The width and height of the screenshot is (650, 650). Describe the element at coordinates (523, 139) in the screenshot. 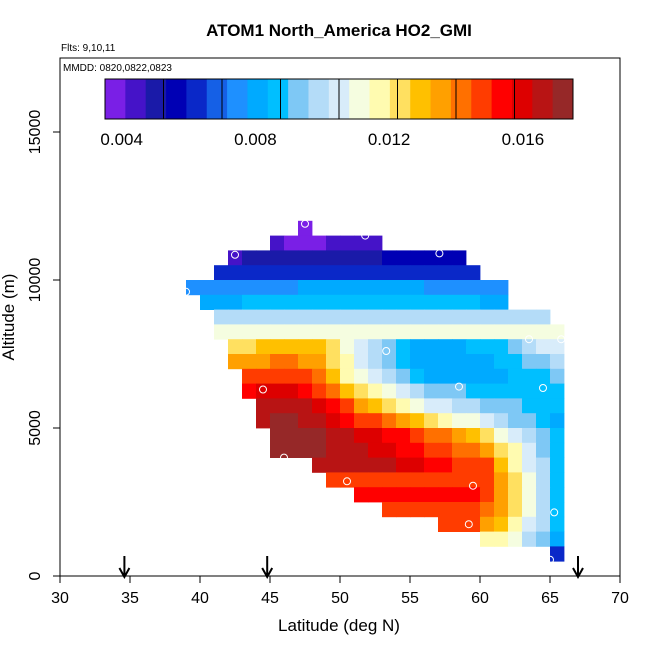

I see `colorbar-tick-label: 0.016` at that location.